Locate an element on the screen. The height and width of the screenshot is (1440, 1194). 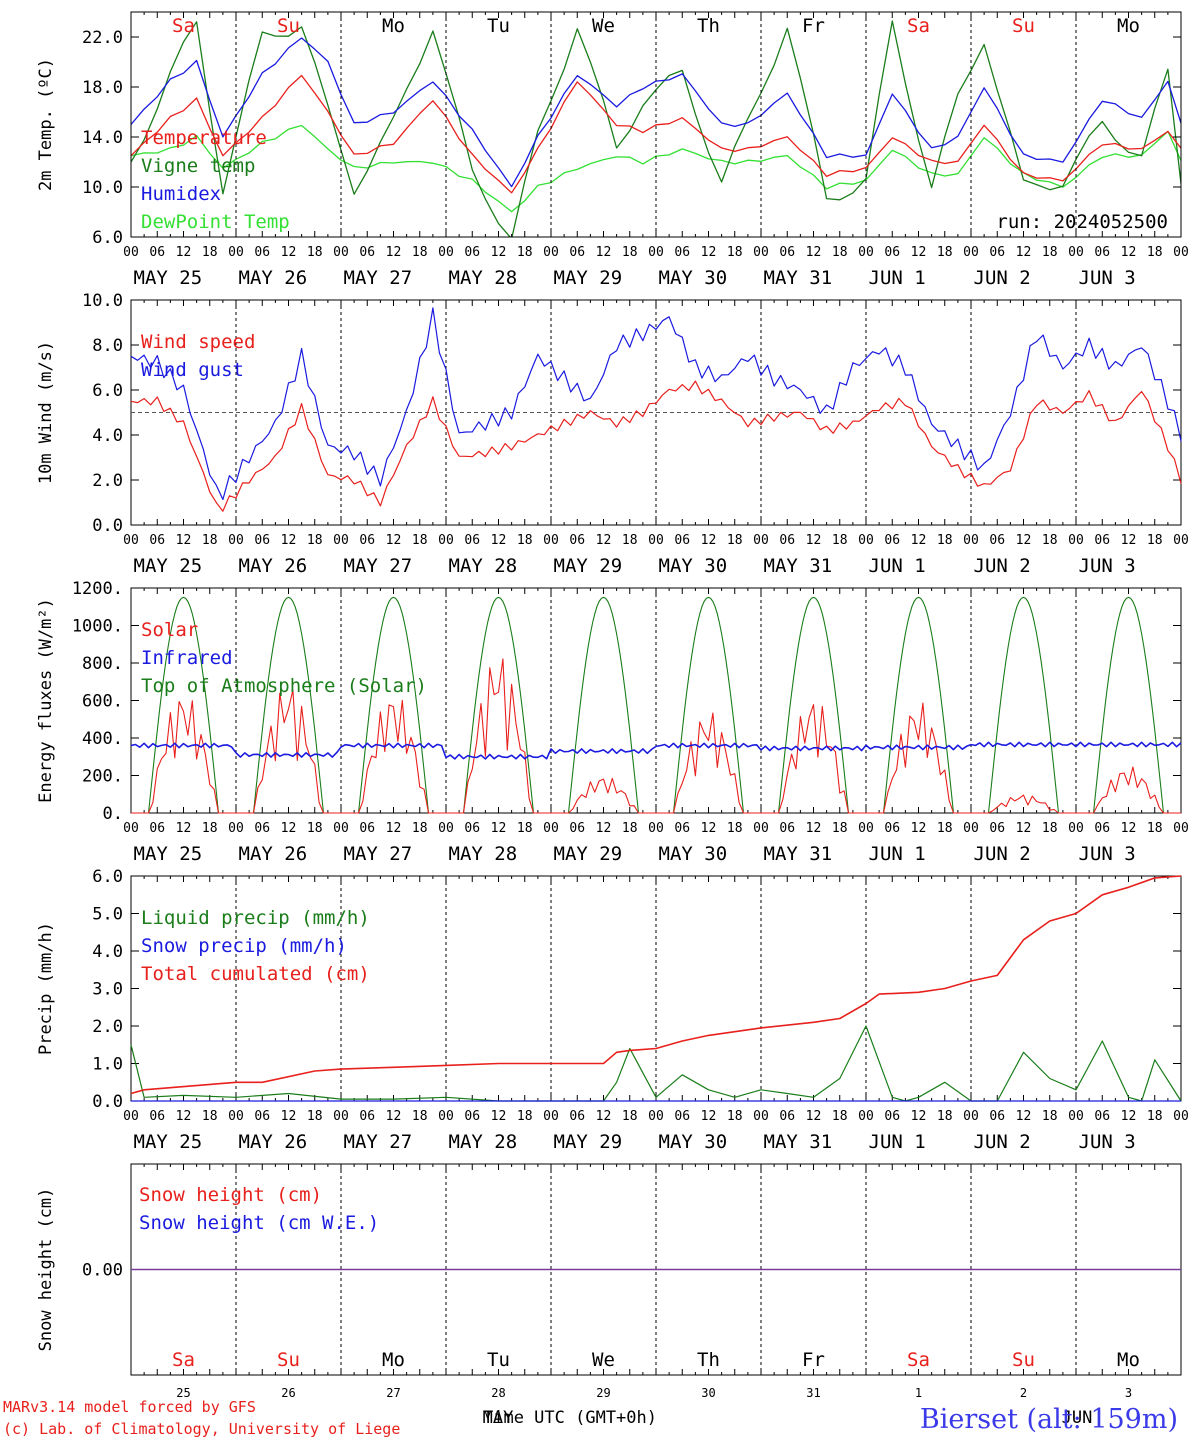
x-day-label: MAY 31 is located at coordinates (798, 1142).